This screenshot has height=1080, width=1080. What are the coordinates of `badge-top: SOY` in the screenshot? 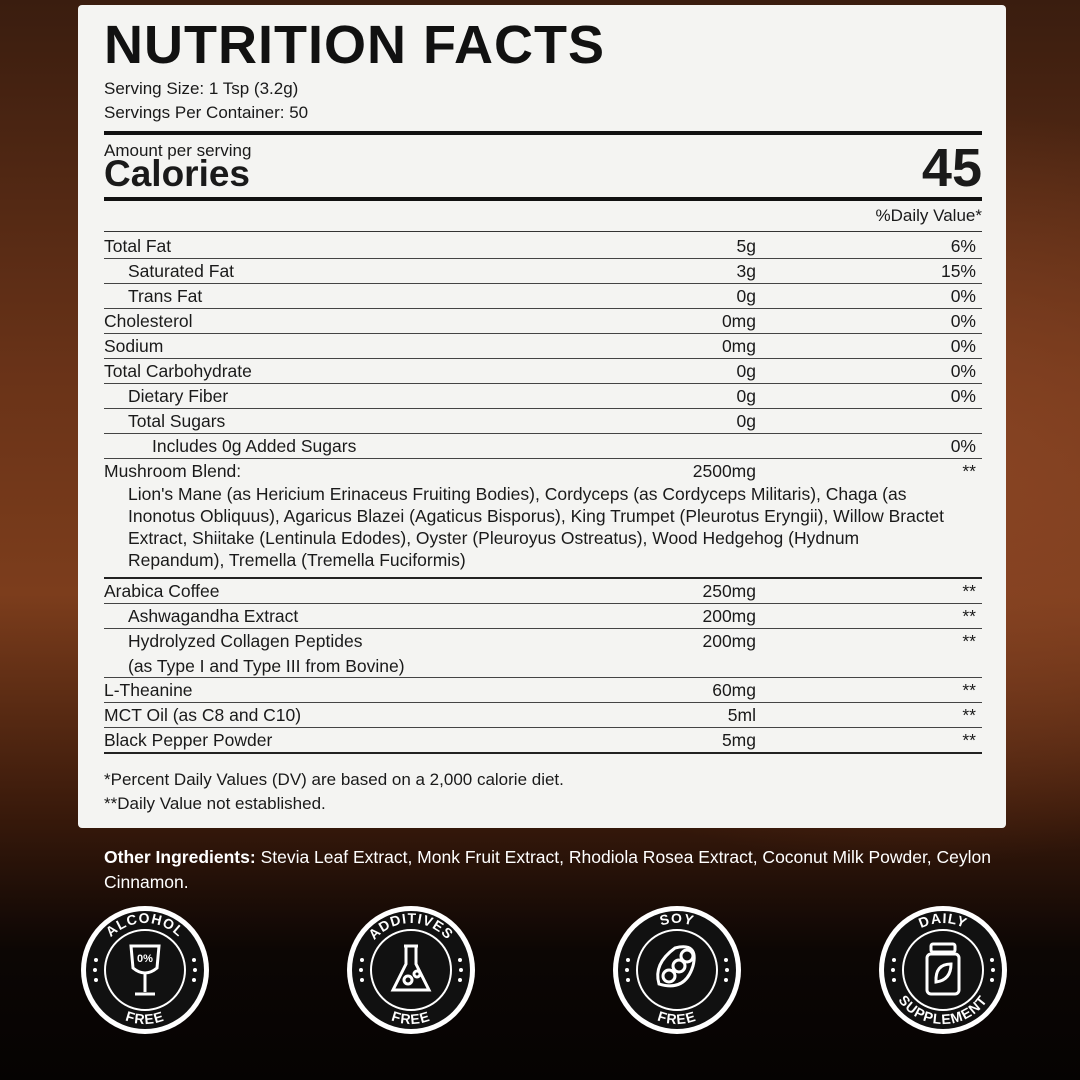 It's located at (677, 919).